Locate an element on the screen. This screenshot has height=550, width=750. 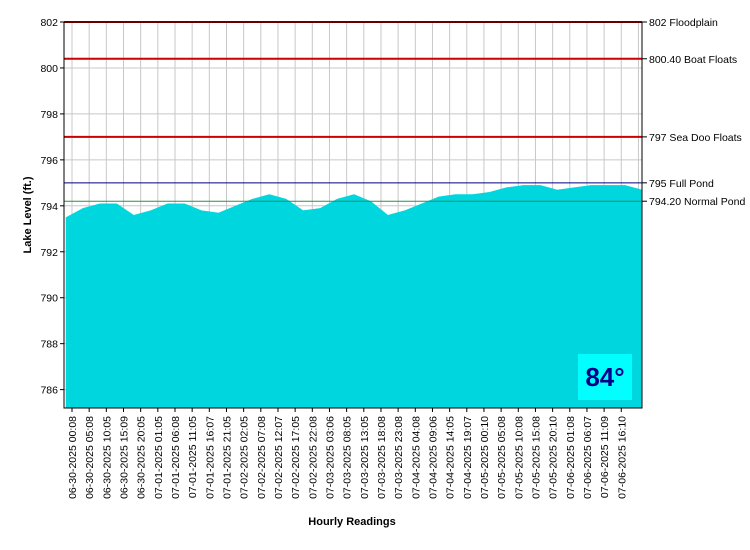
x-tick-label: 07-02-2025 02:05 is located at coordinates (245, 457).